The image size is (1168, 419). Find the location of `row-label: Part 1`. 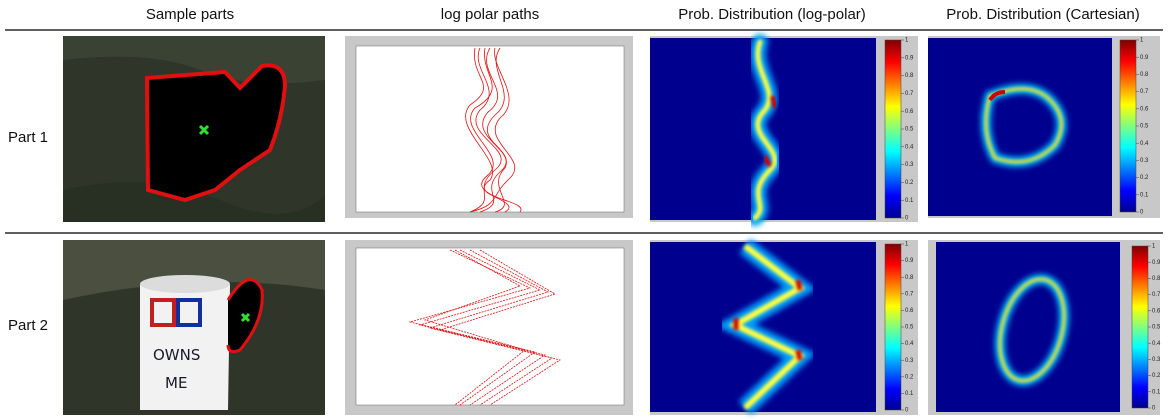

row-label: Part 1 is located at coordinates (28, 137).